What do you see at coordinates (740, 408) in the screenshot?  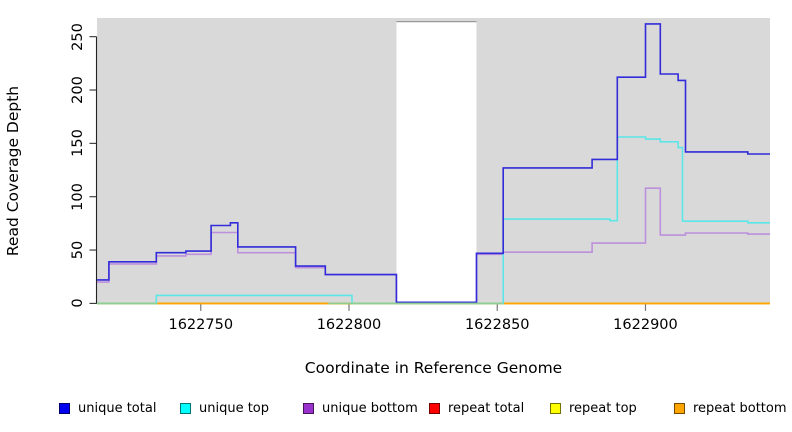 I see `legend-label: repeat bottom` at bounding box center [740, 408].